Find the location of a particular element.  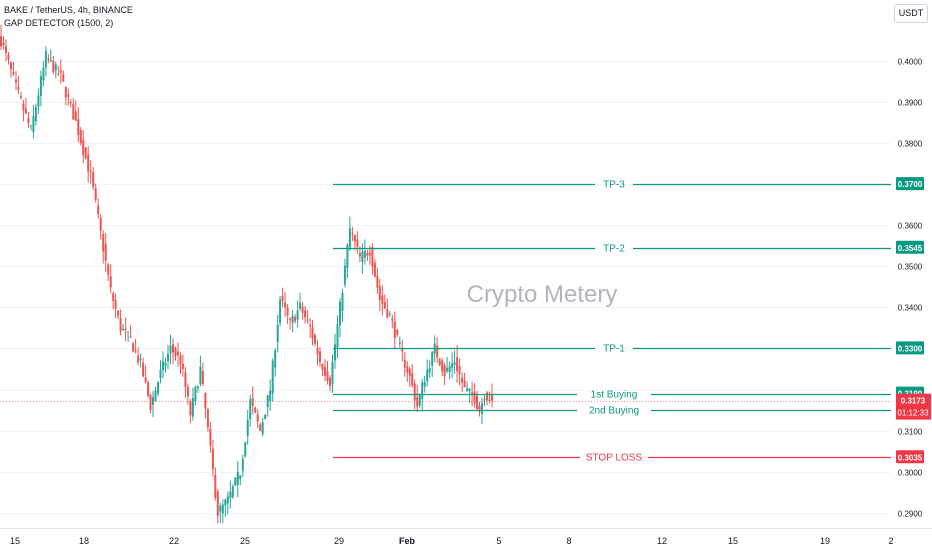

y-tick-label: 0.3400 is located at coordinates (910, 308).